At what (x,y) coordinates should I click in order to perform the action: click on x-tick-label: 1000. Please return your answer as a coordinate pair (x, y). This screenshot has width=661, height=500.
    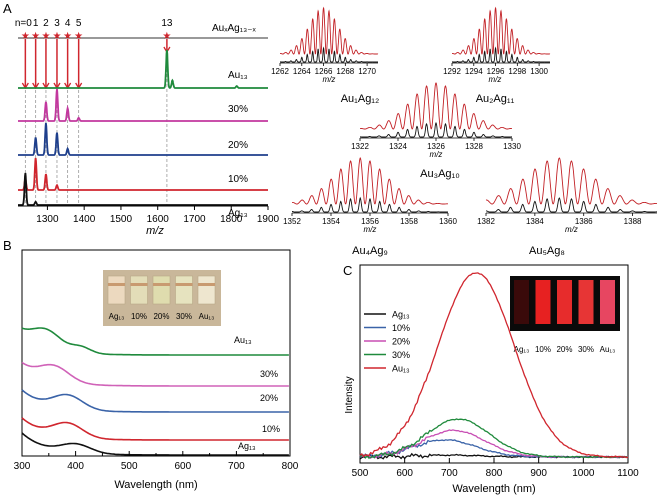
    Looking at the image, I should click on (583, 473).